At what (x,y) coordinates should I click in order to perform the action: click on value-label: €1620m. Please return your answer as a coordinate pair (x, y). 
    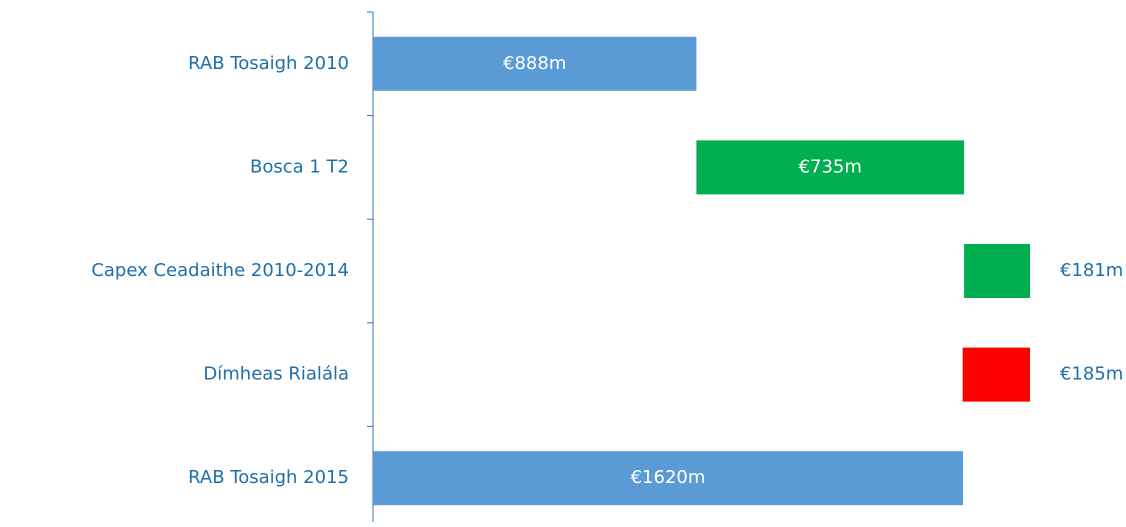
    Looking at the image, I should click on (668, 477).